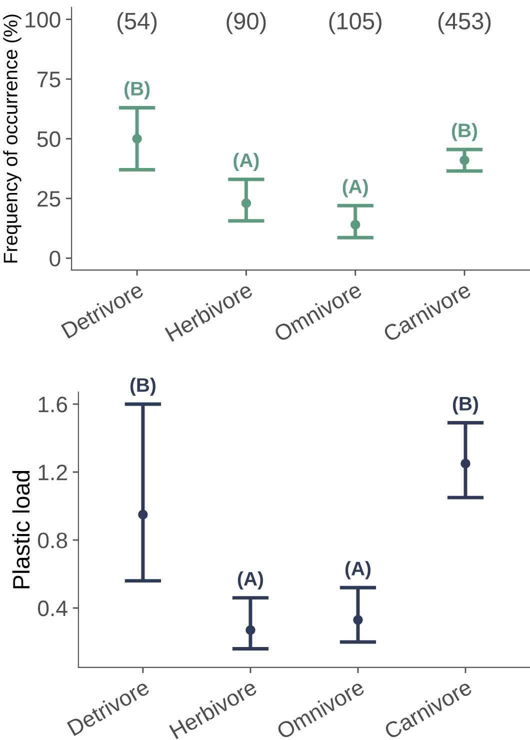 This screenshot has height=740, width=530. Describe the element at coordinates (53, 608) in the screenshot. I see `y-tick-label: 0.4` at that location.